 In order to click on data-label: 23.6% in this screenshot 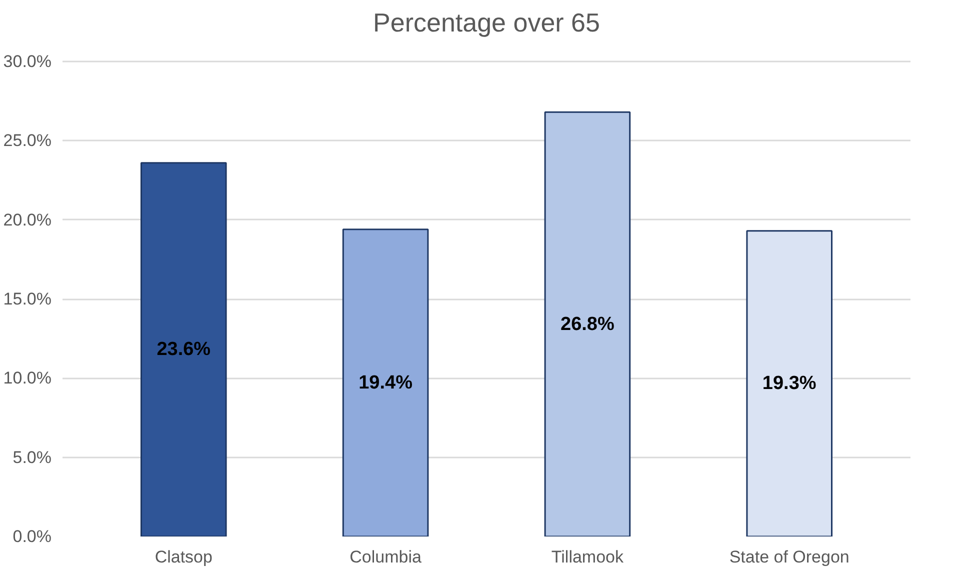, I will do `click(183, 349)`.